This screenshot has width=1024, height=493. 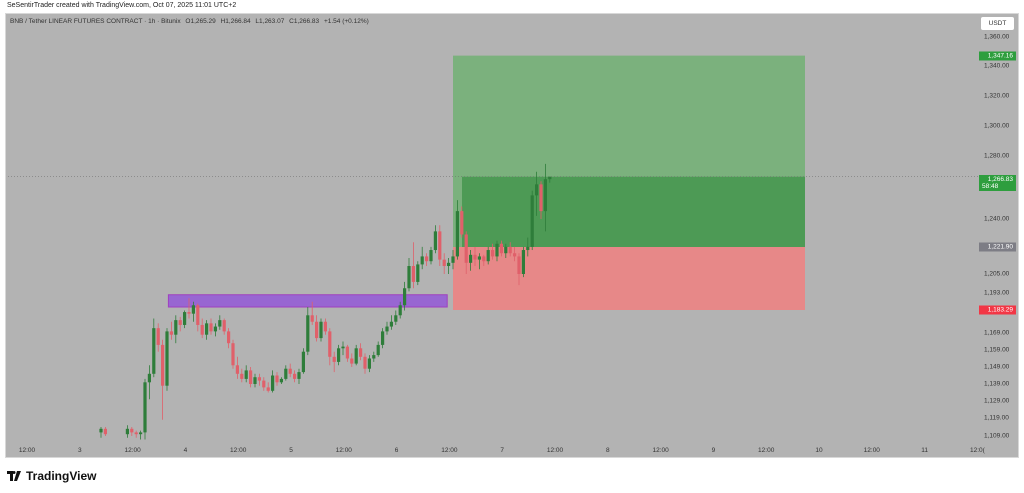 I want to click on badge-price: 1,347.16, so click(x=1000, y=56).